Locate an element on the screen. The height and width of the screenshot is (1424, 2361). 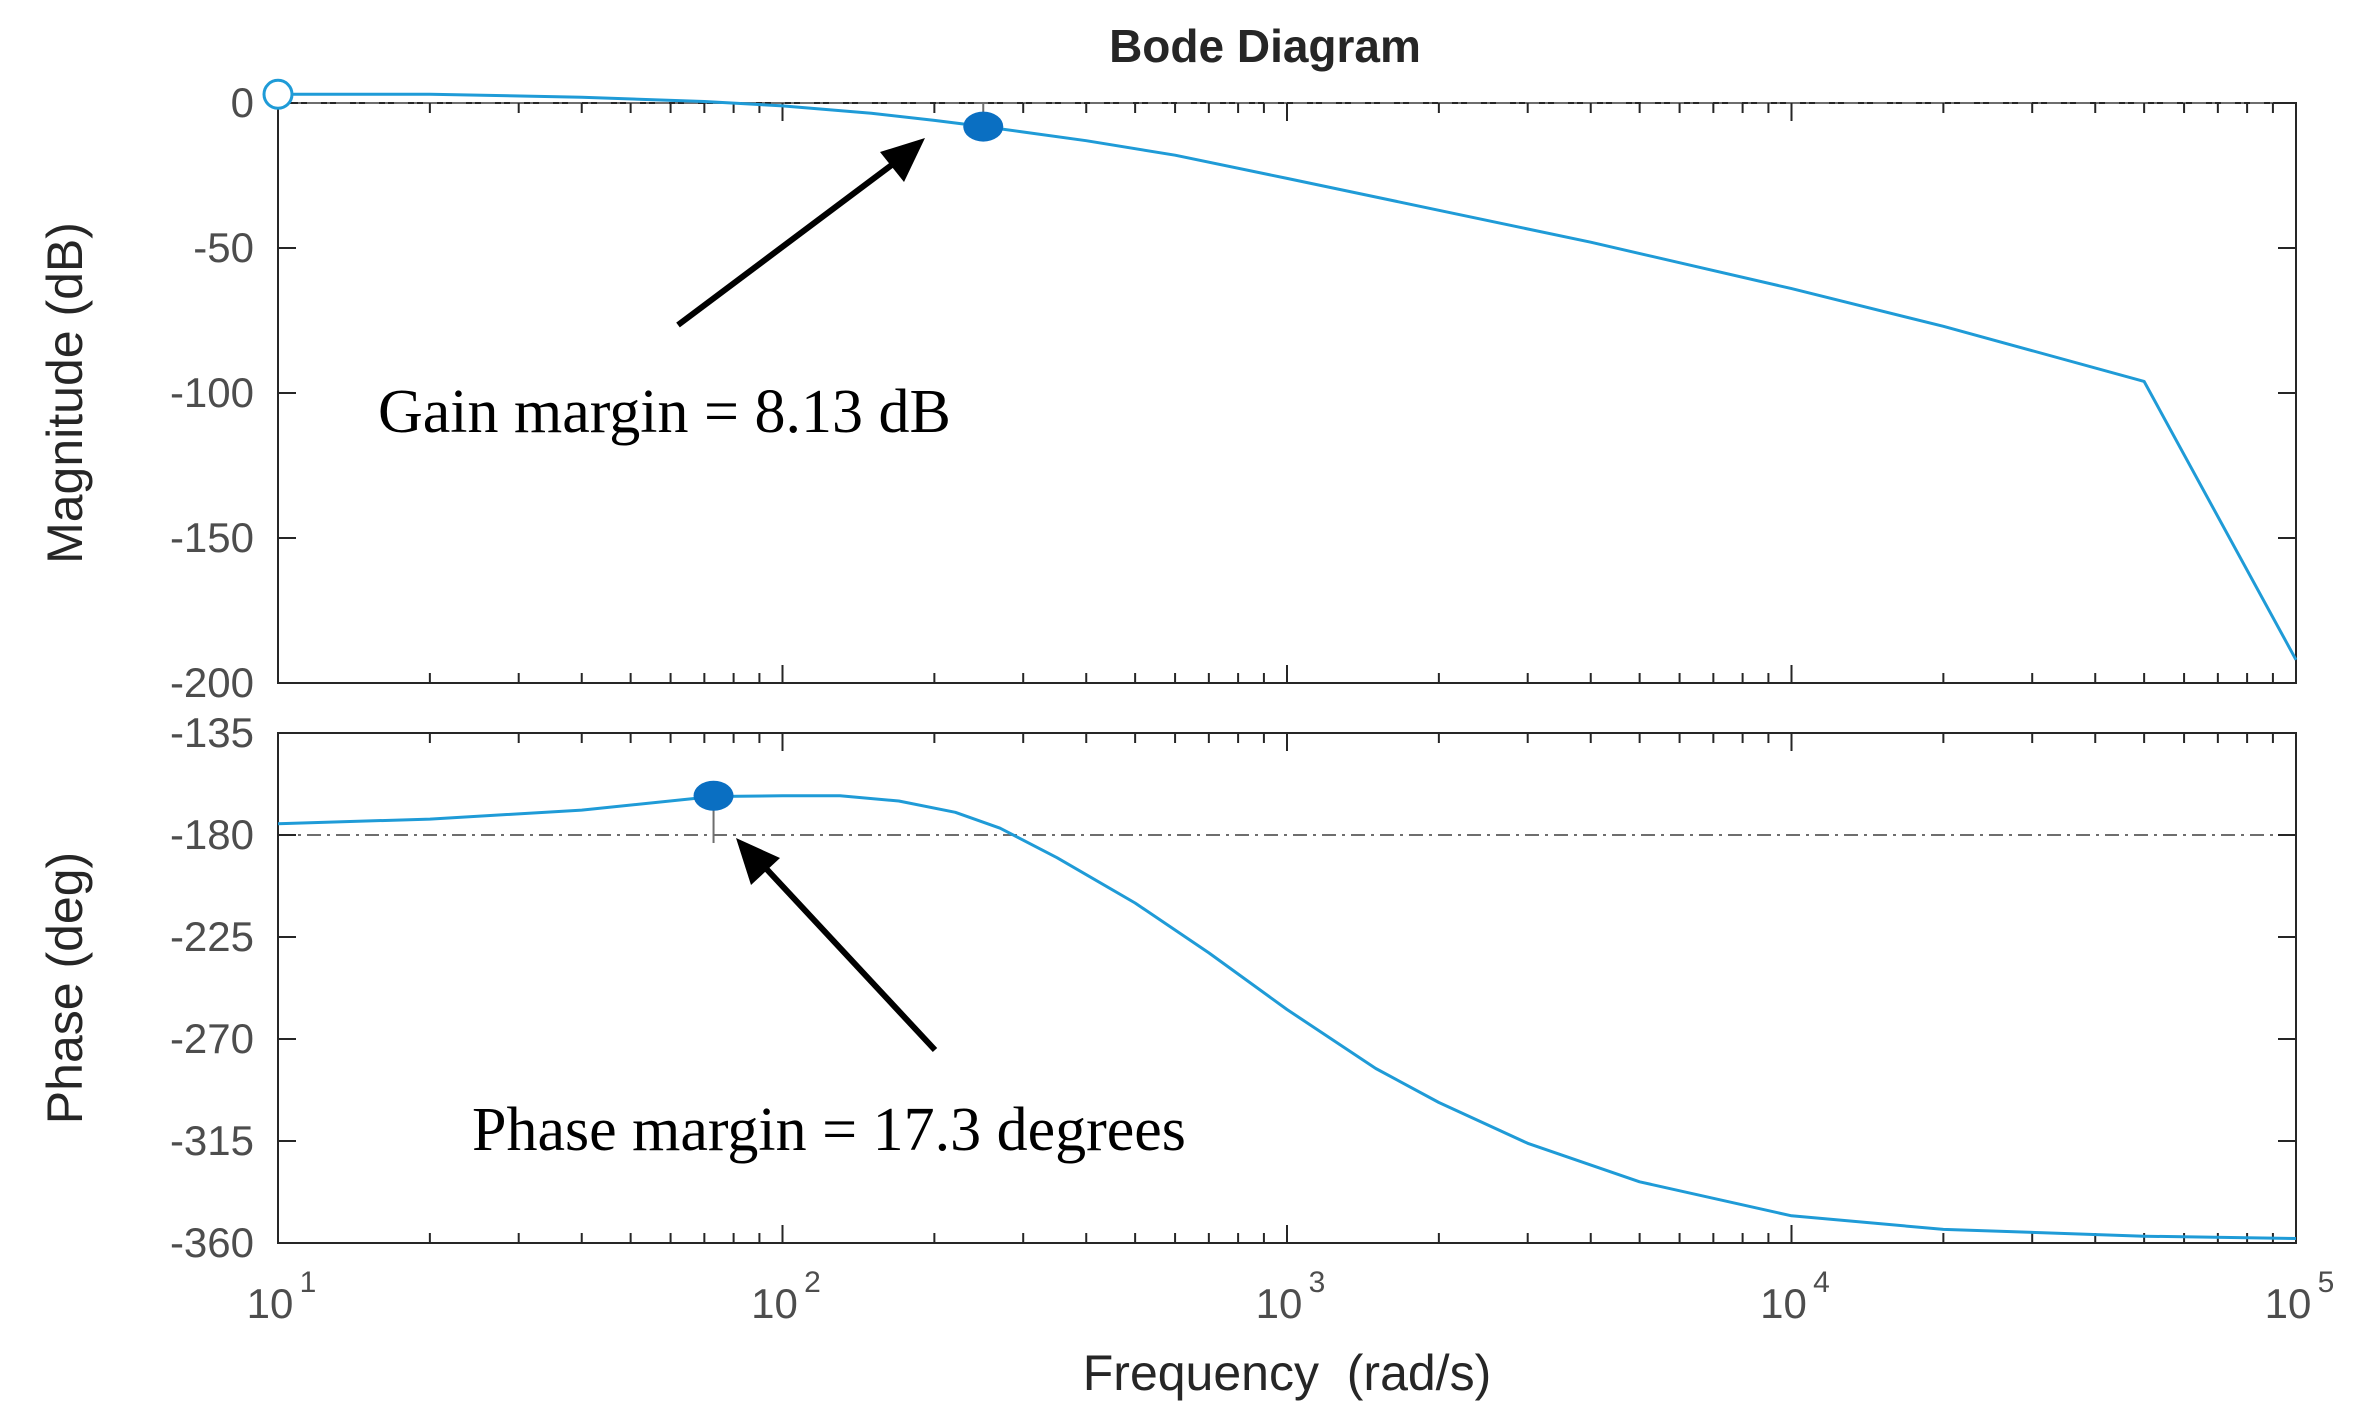
x-tick-exponent: 1 is located at coordinates (308, 1282).